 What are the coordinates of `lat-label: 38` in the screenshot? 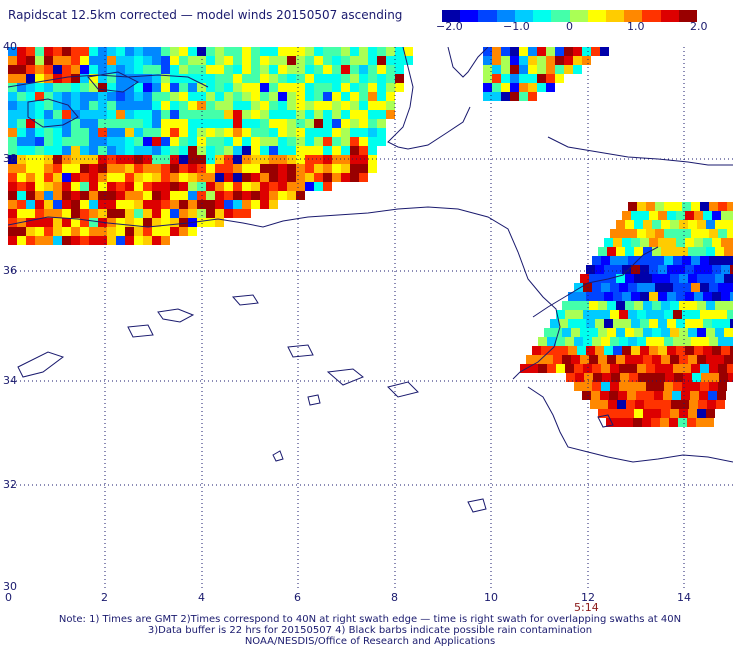 It's located at (10, 158).